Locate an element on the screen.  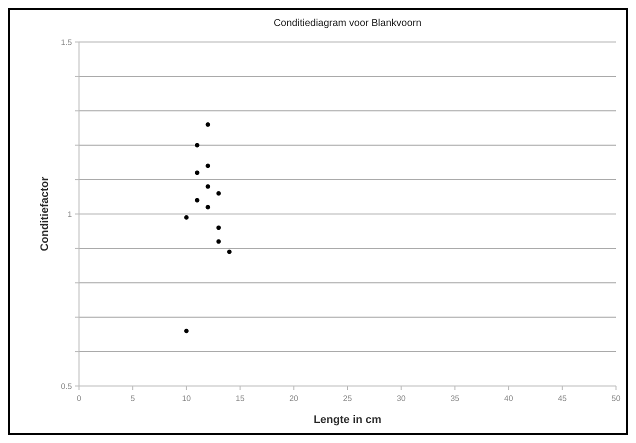
x-tick-label: 5 is located at coordinates (133, 398).